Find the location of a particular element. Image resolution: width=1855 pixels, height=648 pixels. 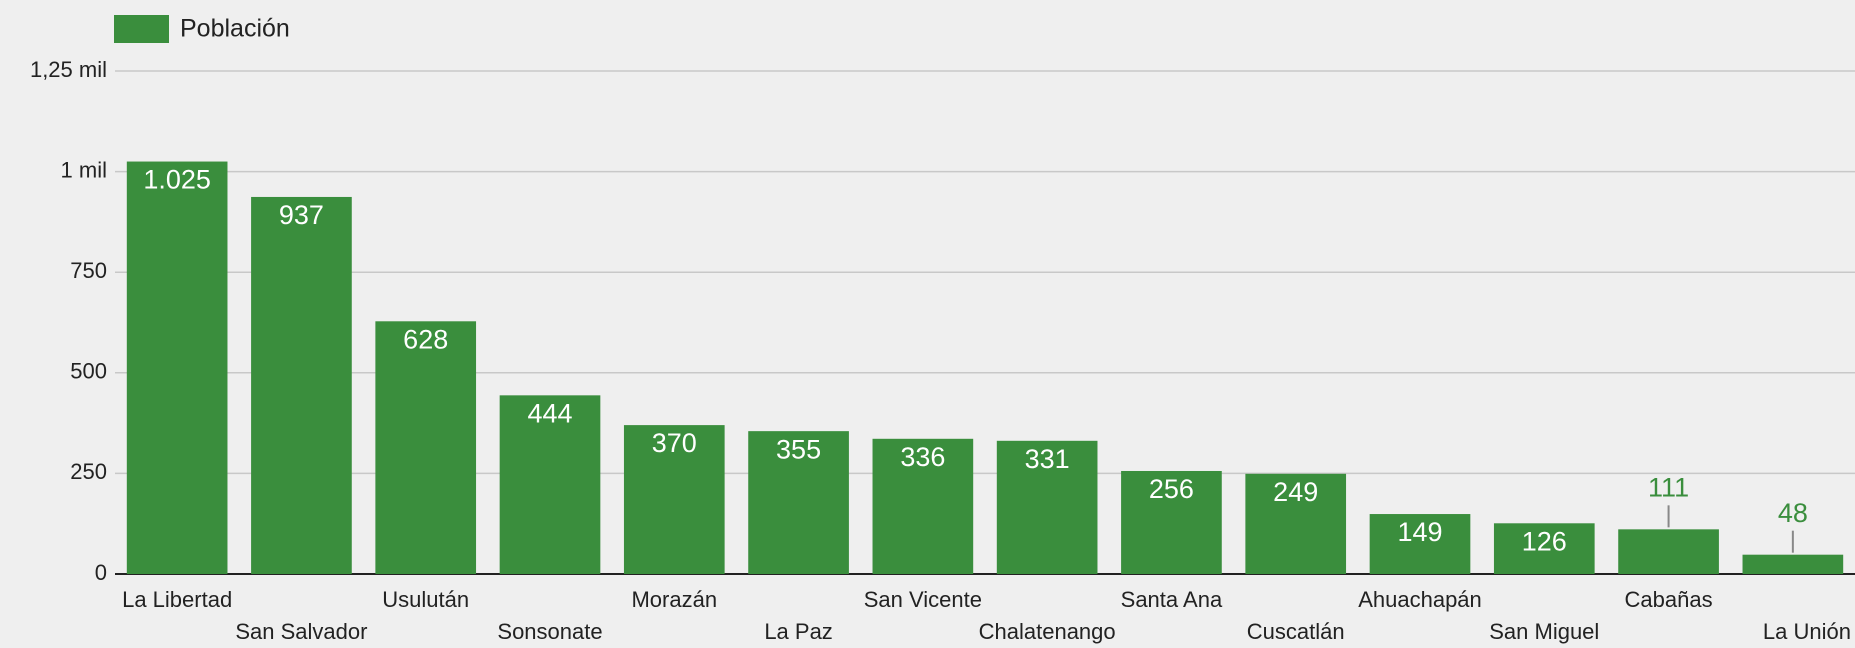

x-tick-label: San Salvador is located at coordinates (301, 631).